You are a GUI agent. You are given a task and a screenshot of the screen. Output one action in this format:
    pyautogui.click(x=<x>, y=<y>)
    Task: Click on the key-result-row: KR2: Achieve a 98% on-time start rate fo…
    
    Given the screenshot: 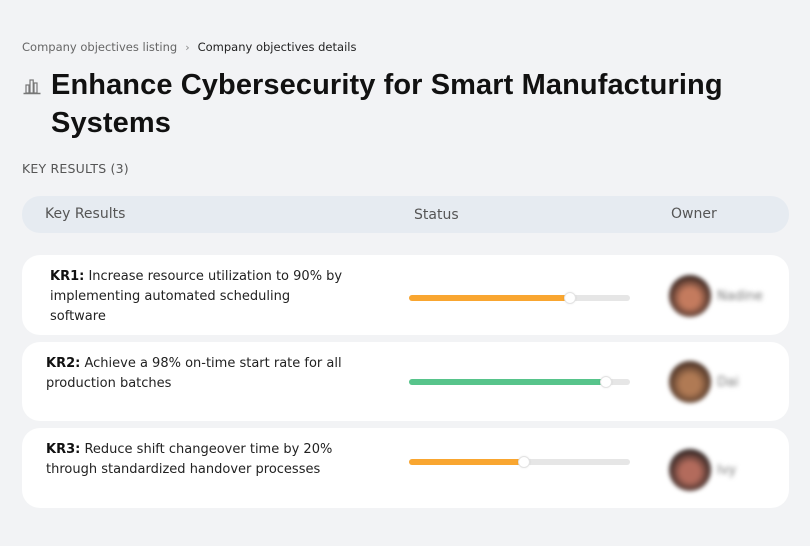 What is the action you would take?
    pyautogui.click(x=405, y=381)
    